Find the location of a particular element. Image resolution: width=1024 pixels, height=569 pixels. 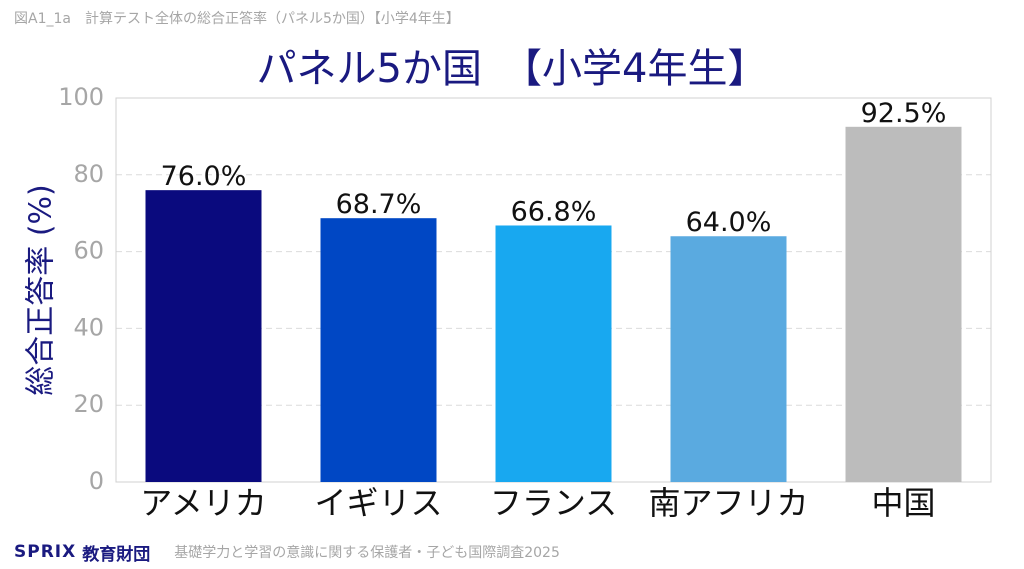

brand-logo: SPRIX is located at coordinates (45, 552).